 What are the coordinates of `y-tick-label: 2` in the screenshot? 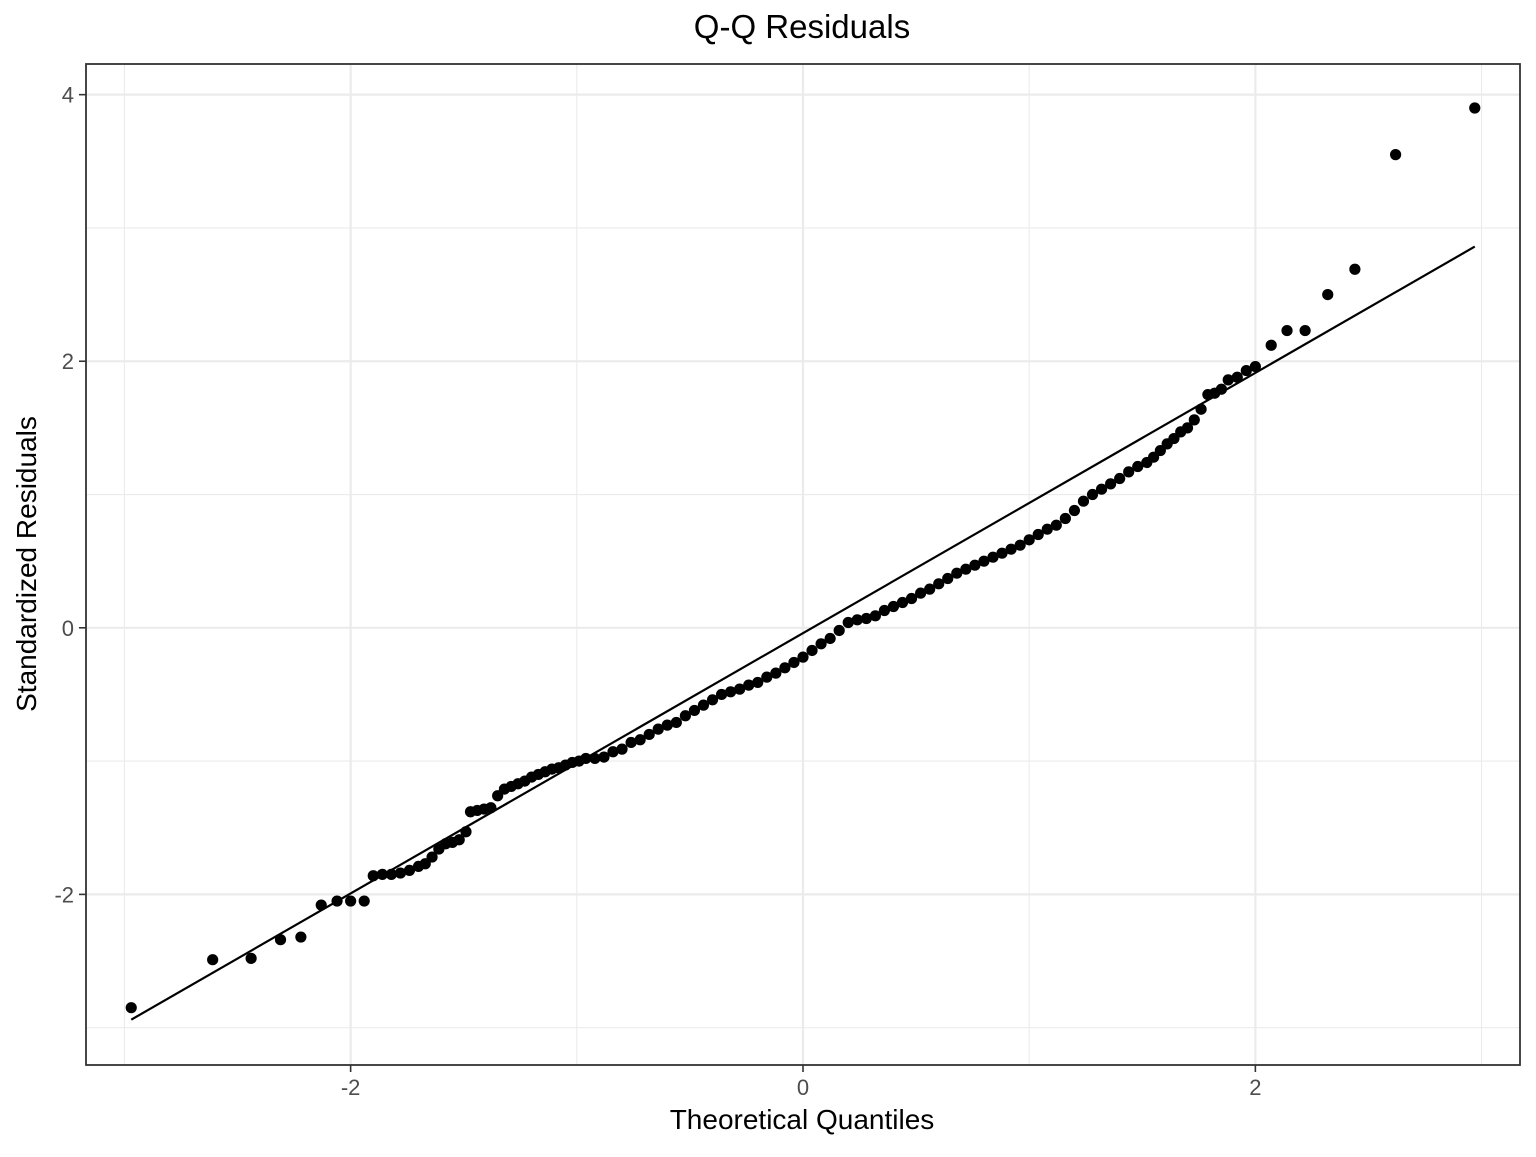 It's located at (68, 361).